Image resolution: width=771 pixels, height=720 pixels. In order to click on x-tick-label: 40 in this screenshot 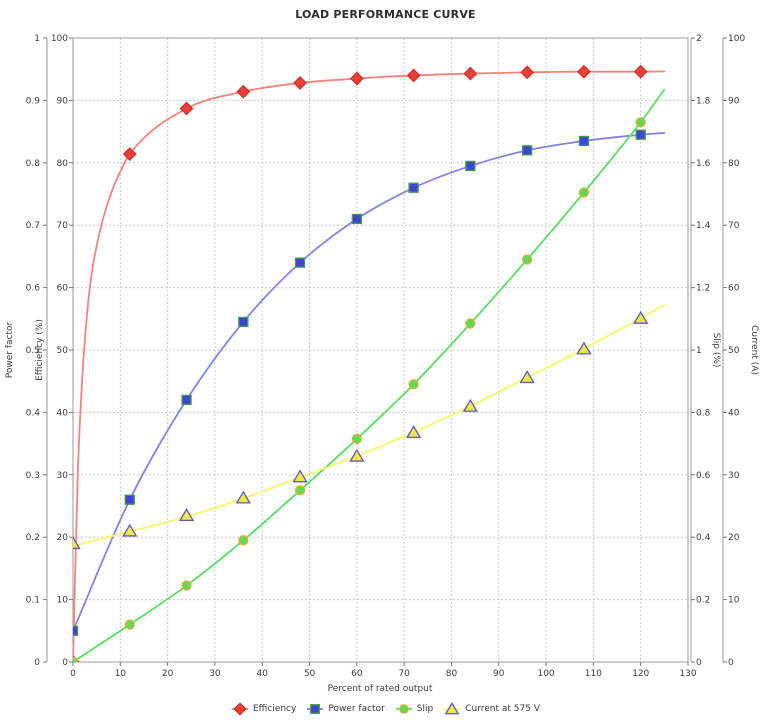, I will do `click(263, 674)`.